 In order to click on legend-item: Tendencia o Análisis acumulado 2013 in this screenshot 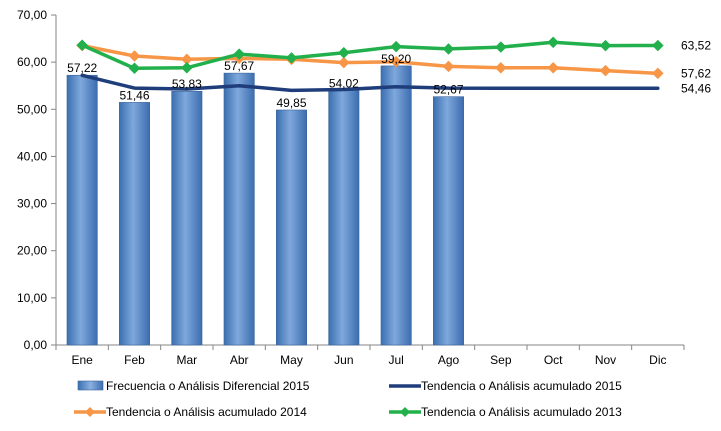, I will do `click(505, 412)`.